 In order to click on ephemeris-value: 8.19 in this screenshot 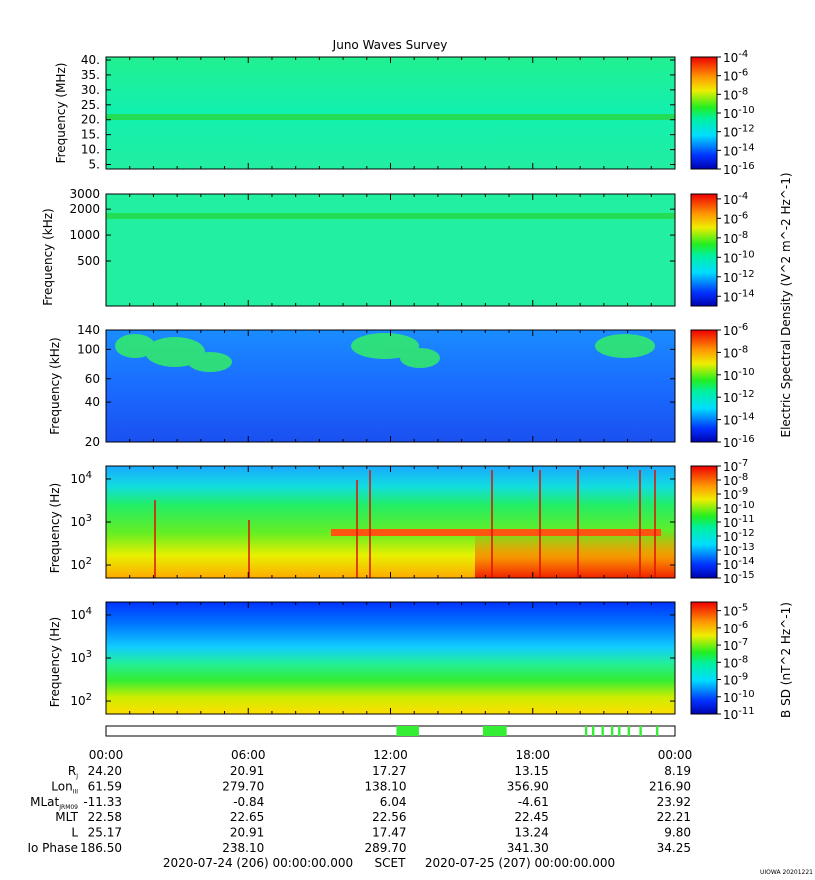, I will do `click(677, 771)`.